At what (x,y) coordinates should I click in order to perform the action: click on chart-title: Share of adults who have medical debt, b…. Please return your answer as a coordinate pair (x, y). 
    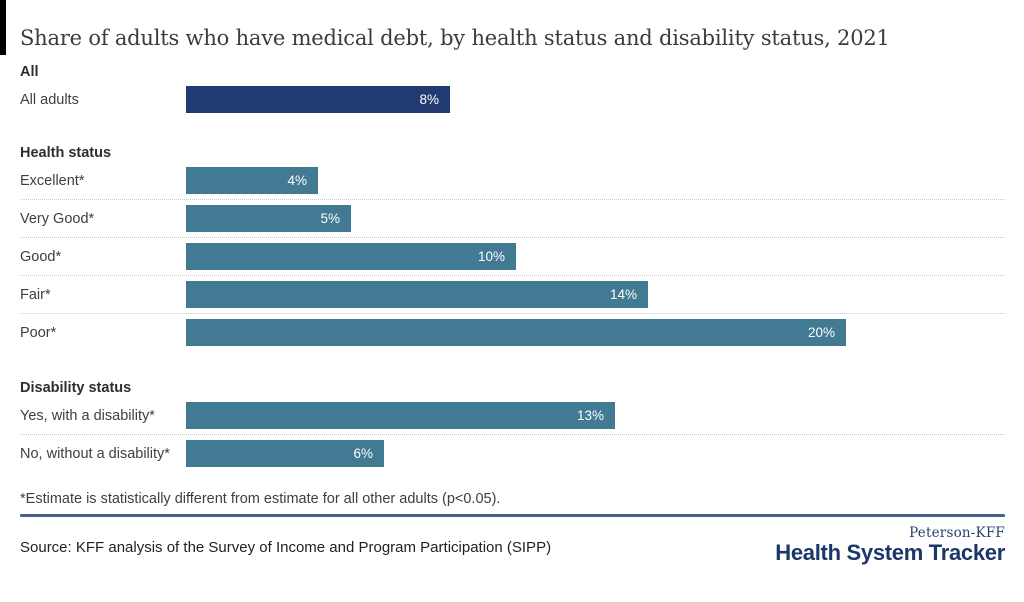
    Looking at the image, I should click on (455, 38).